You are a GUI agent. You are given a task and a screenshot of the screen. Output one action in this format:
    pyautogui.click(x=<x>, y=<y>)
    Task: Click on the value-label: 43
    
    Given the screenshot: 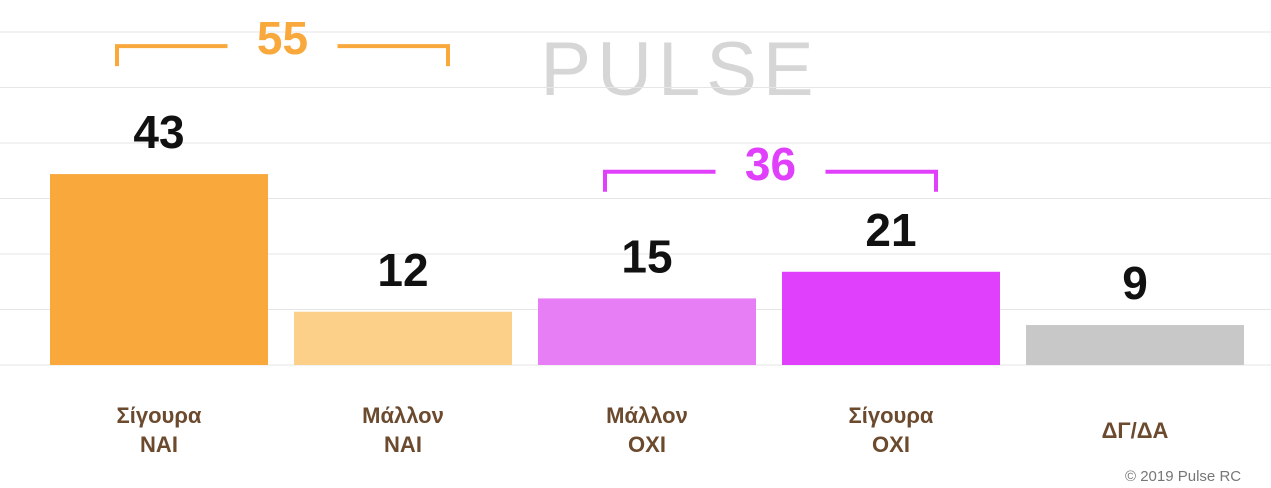 What is the action you would take?
    pyautogui.click(x=158, y=132)
    